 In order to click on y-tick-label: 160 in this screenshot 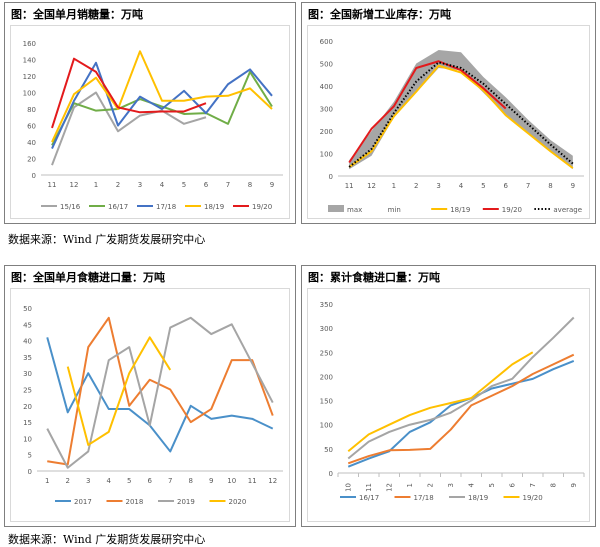, I will do `click(29, 44)`.